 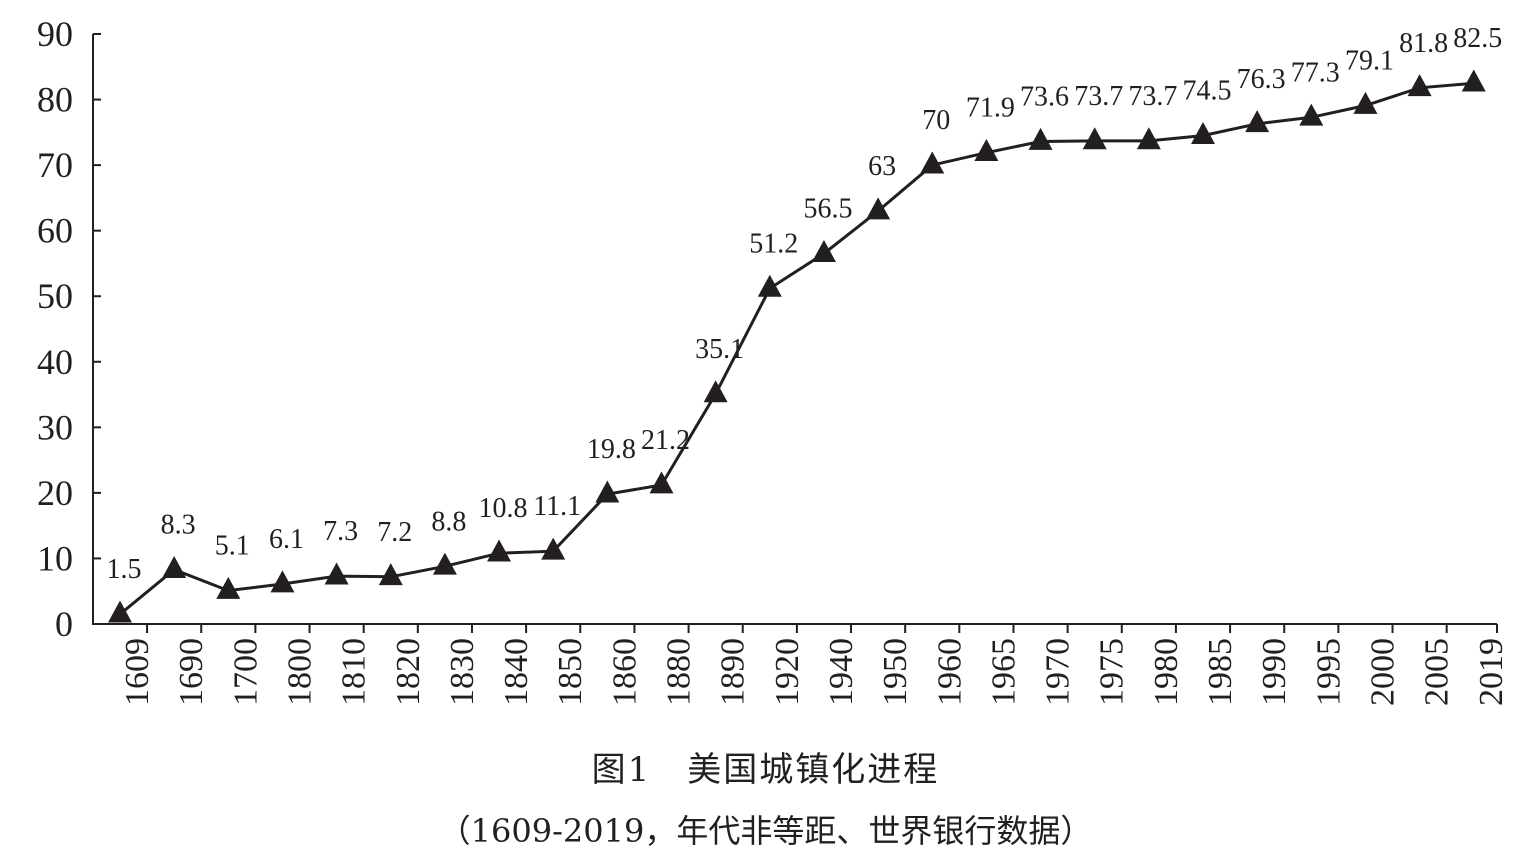 I want to click on chart-title: 图1 美国城镇化进程, so click(x=765, y=770).